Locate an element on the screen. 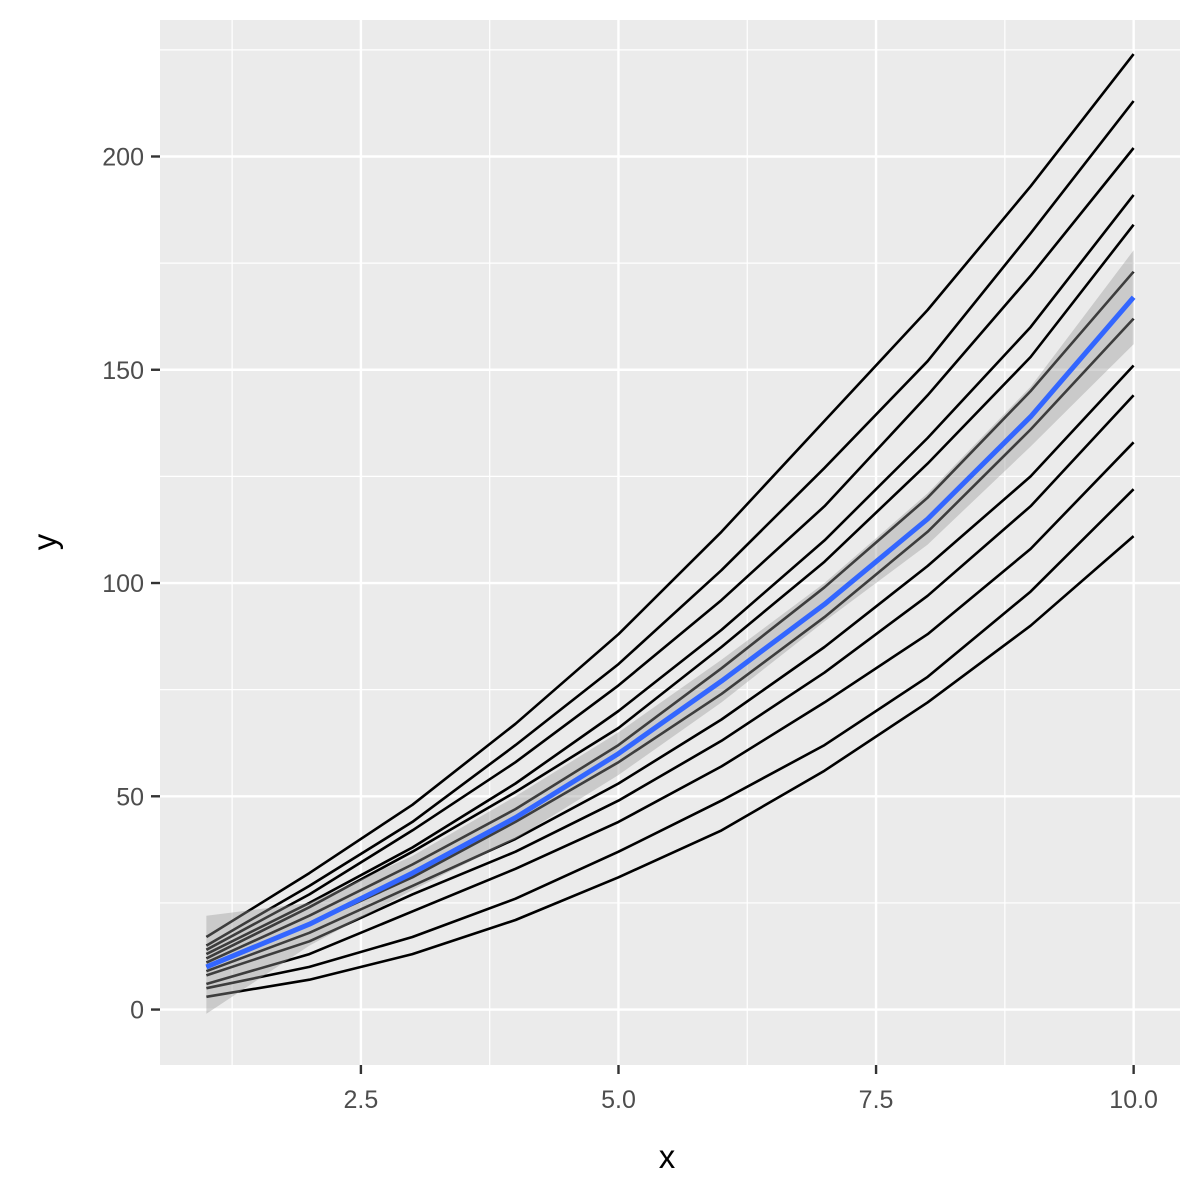 The image size is (1200, 1200). y-axis-title: y is located at coordinates (44, 541).